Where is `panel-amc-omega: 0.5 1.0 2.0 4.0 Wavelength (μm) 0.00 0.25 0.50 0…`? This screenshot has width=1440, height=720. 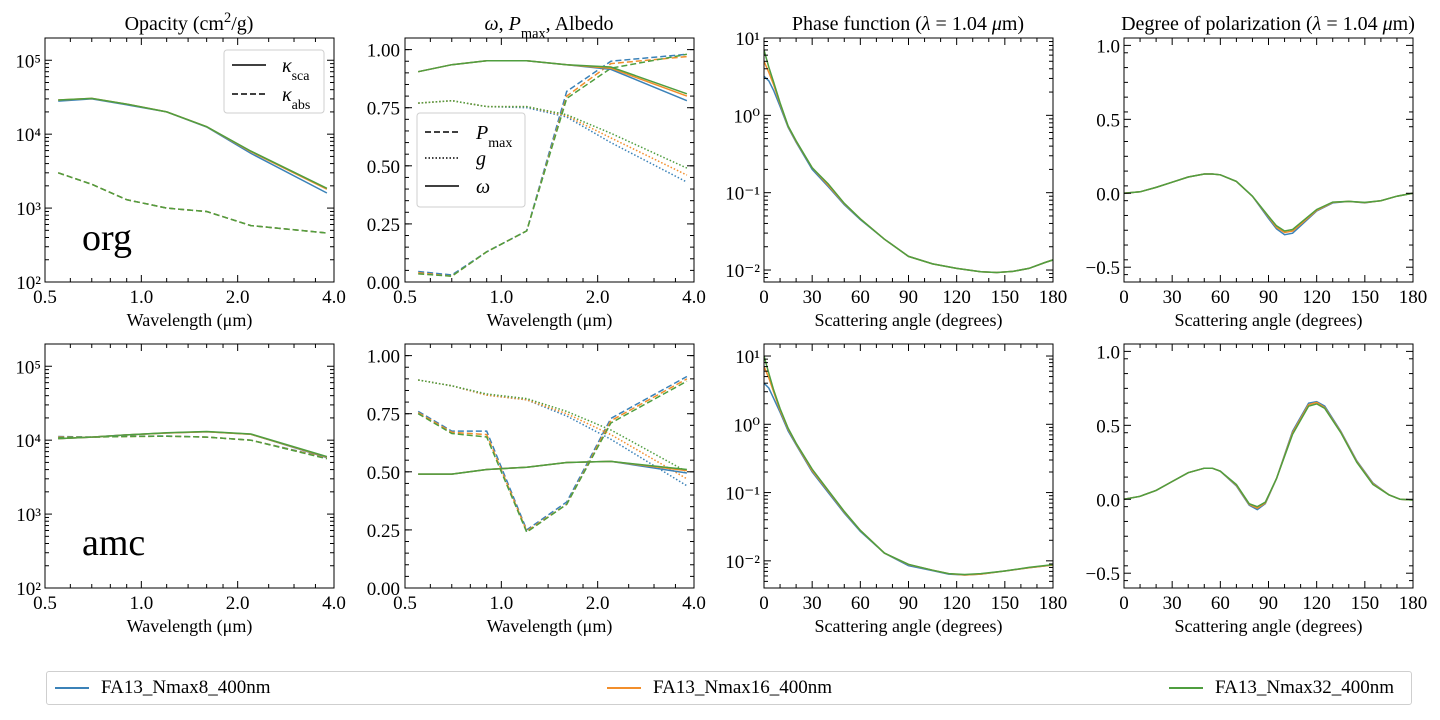
panel-amc-omega: 0.5 1.0 2.0 4.0 Wavelength (μm) 0.00 0.25 0.50 0… is located at coordinates (536, 490).